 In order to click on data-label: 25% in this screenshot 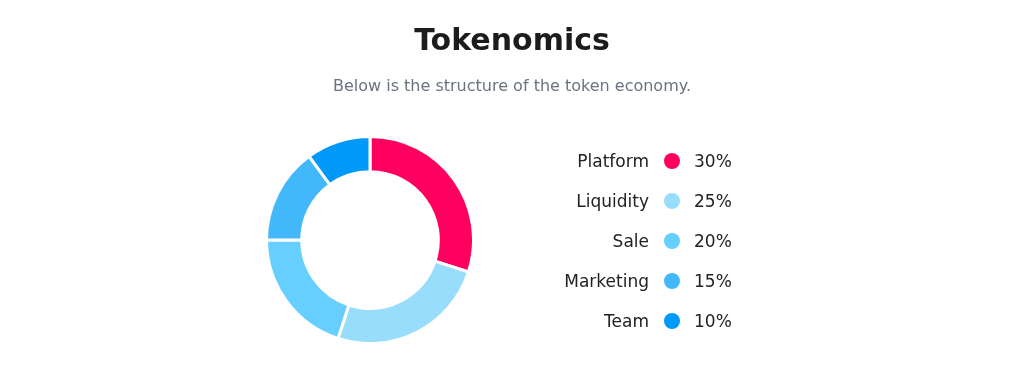, I will do `click(713, 201)`.